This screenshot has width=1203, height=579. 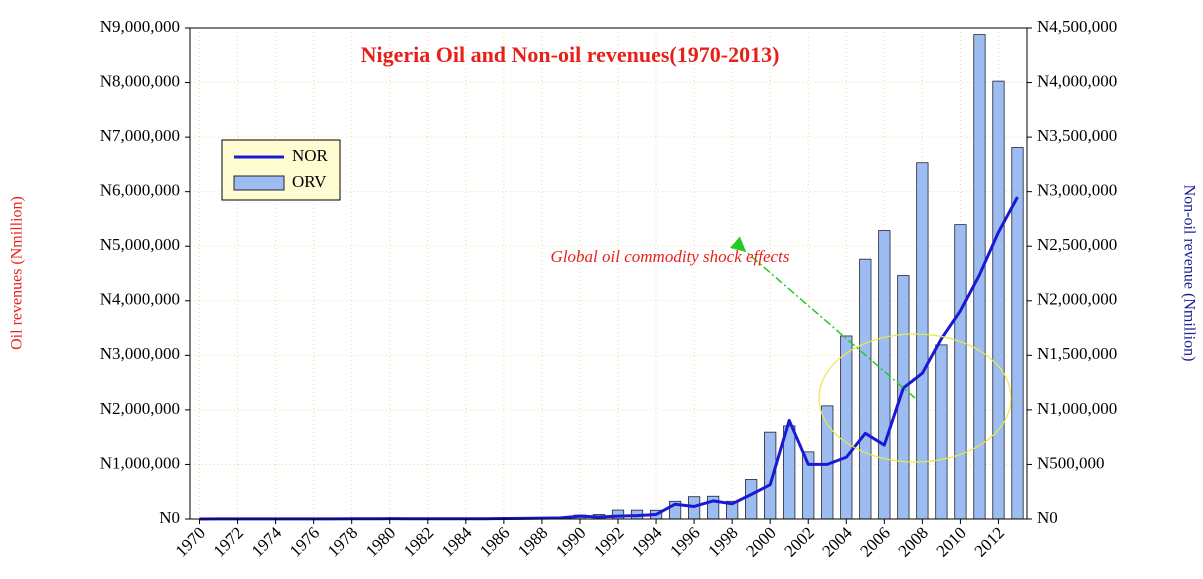 I want to click on y-tick-label: N7,000,000, so click(x=140, y=135).